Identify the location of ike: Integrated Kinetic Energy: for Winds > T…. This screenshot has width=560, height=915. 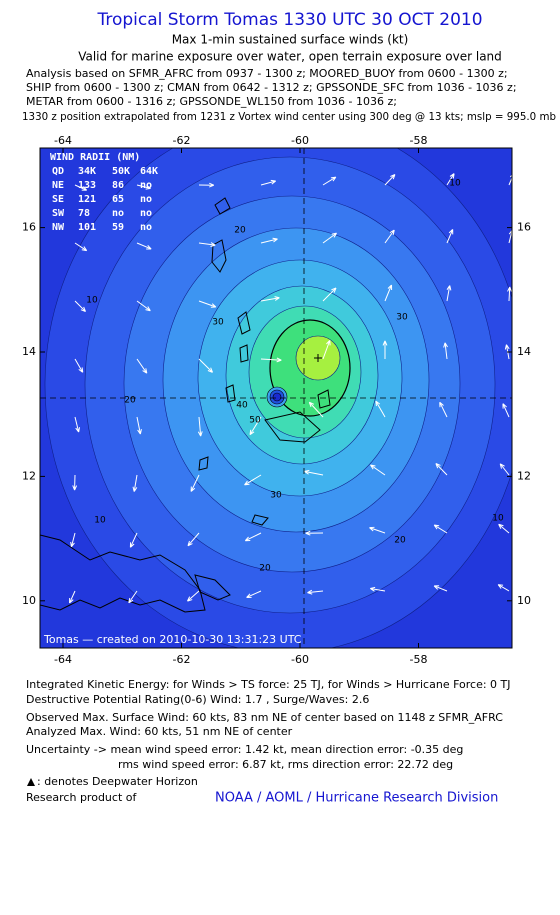
(268, 684).